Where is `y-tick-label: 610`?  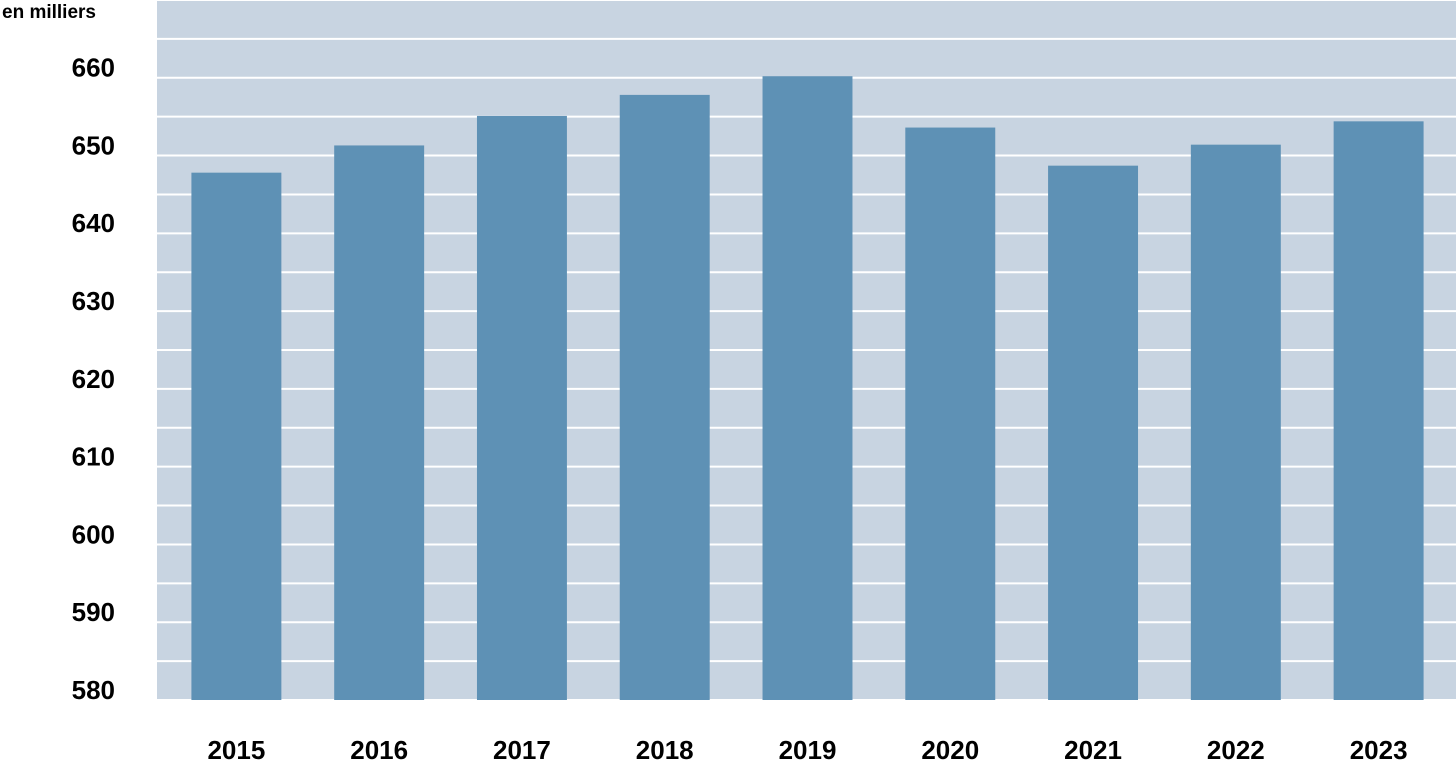 y-tick-label: 610 is located at coordinates (93, 457).